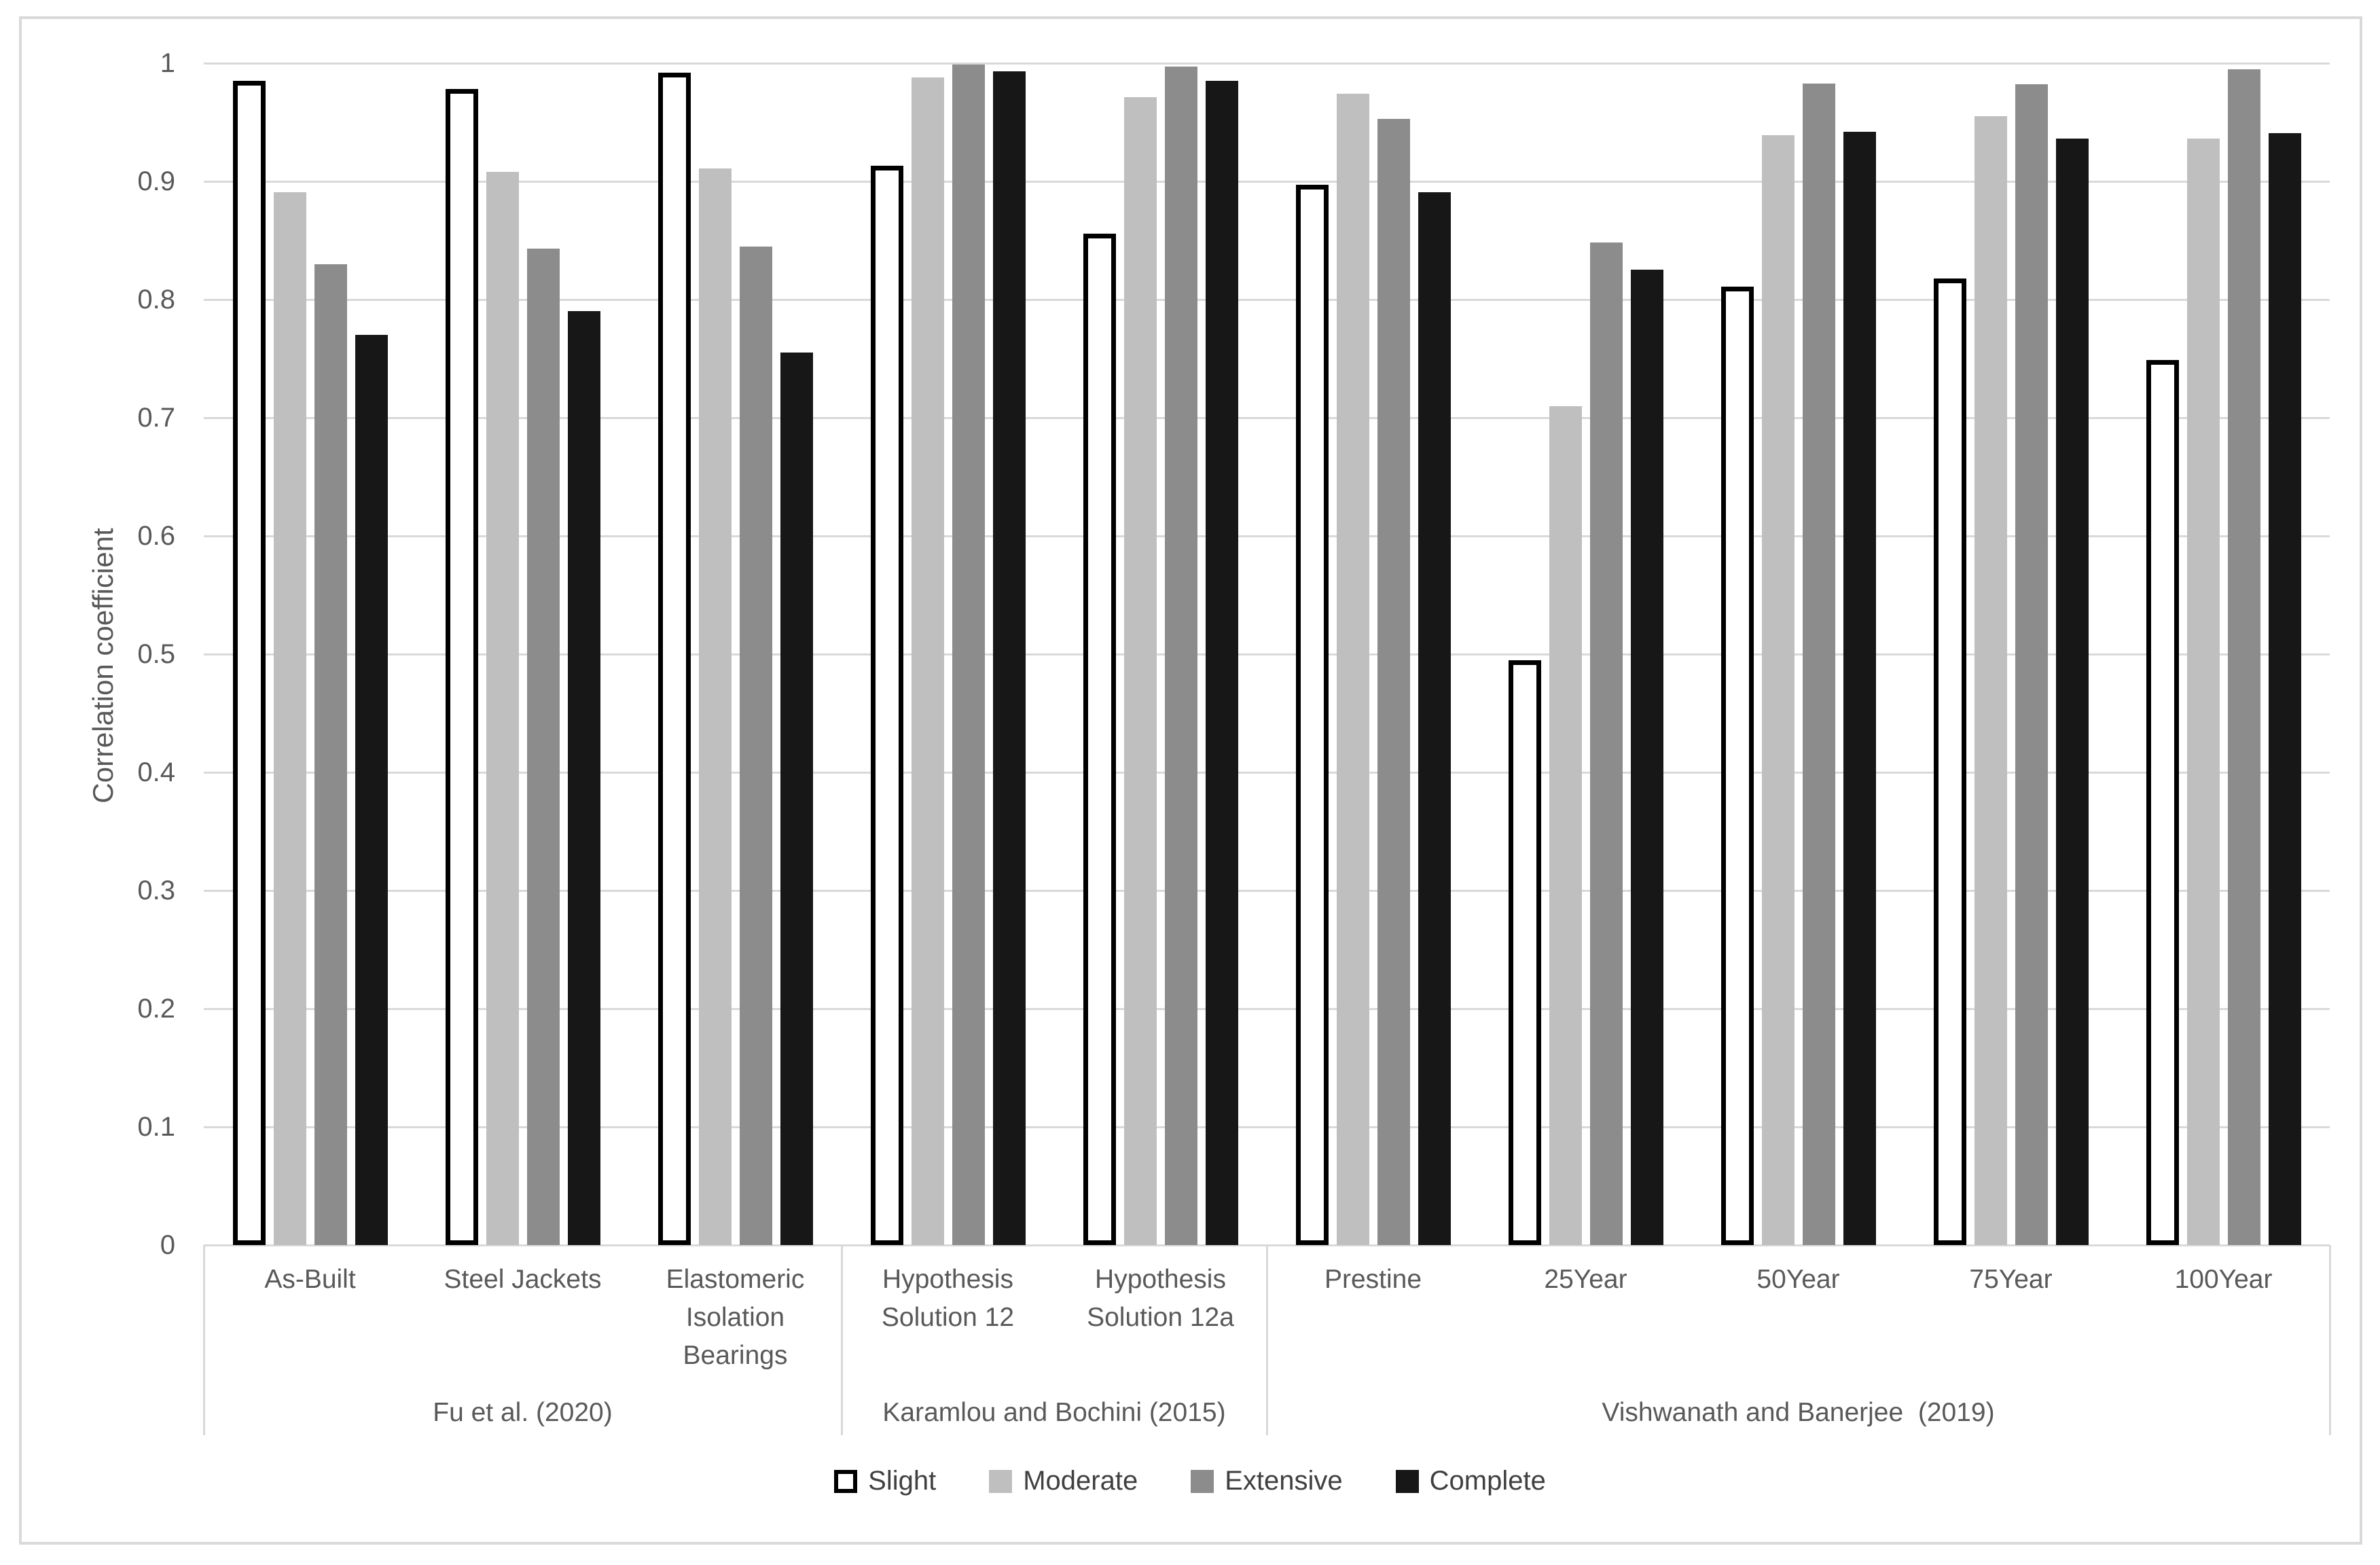  What do you see at coordinates (2223, 1279) in the screenshot?
I see `x-axis-category-label: 100Year` at bounding box center [2223, 1279].